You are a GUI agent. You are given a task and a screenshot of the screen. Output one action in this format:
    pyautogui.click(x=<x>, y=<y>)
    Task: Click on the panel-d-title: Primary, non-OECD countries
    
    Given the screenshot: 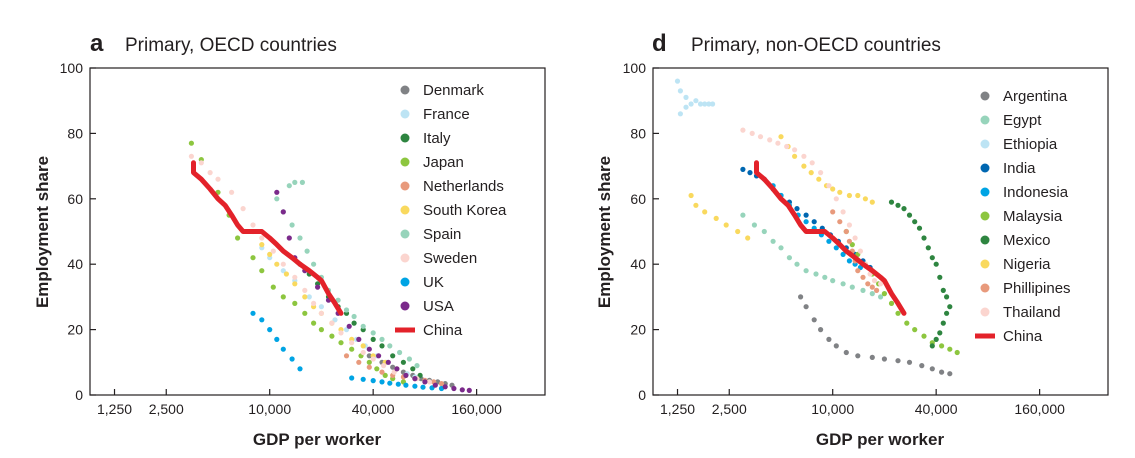 What is the action you would take?
    pyautogui.click(x=816, y=45)
    